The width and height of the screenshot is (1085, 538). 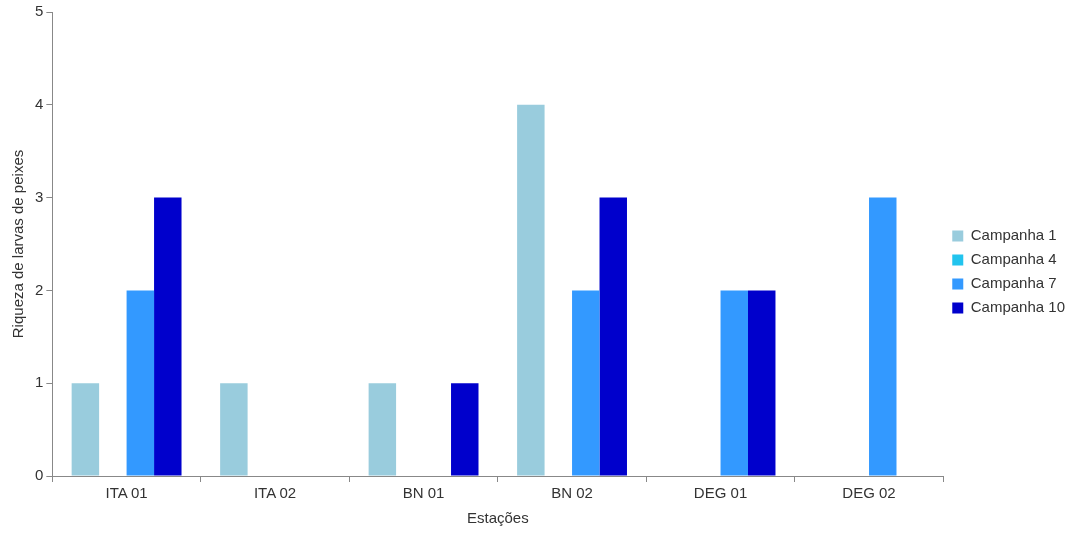 I want to click on y-tick-label: 4, so click(x=39, y=103).